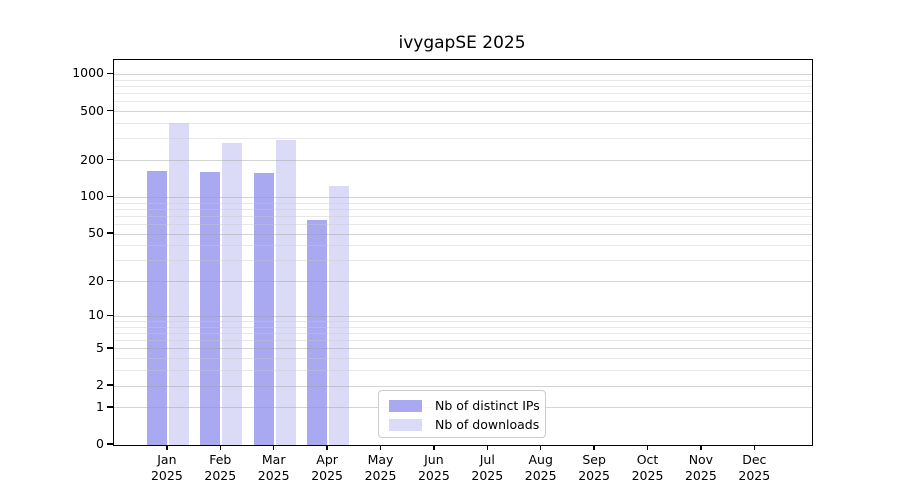  I want to click on x-axis-tick-label: Jun 2025, so click(433, 467).